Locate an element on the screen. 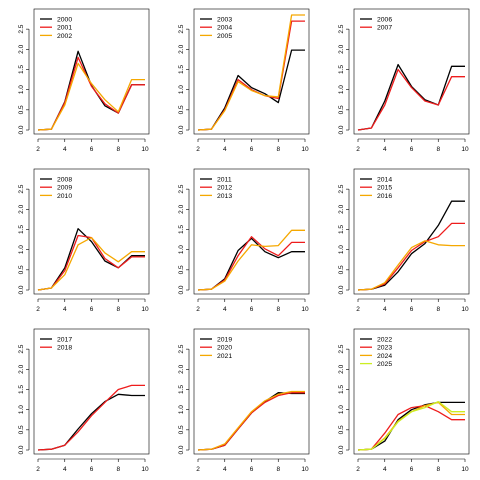 This screenshot has height=480, width=480. series-line-2025 is located at coordinates (411, 425).